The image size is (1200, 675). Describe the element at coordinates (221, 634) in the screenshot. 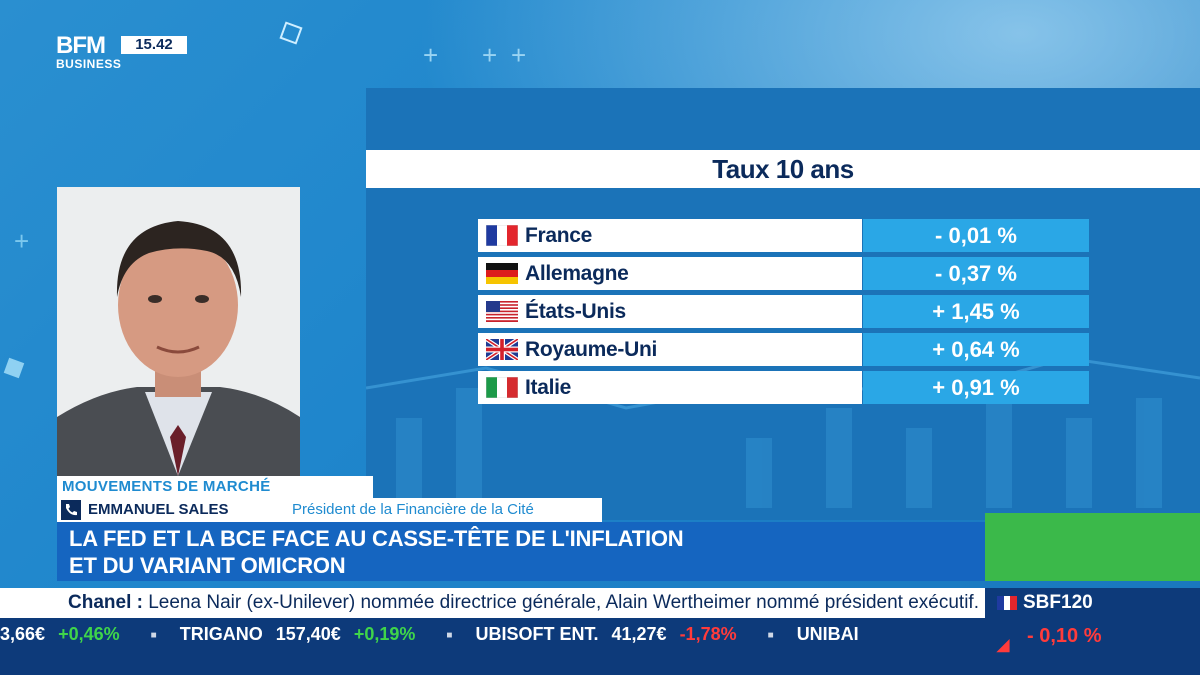

I see `ticker-name: TRIGANO` at that location.